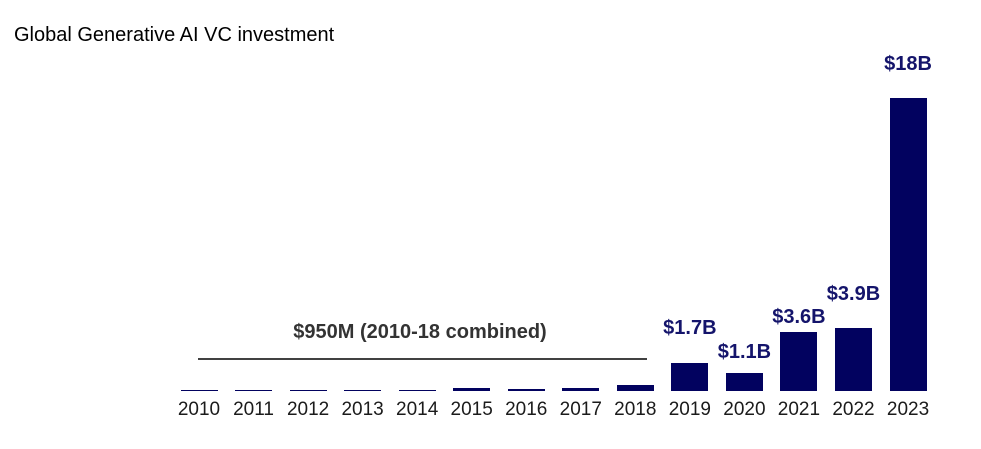 The image size is (981, 449). What do you see at coordinates (908, 64) in the screenshot?
I see `value-label-2023: $18B` at bounding box center [908, 64].